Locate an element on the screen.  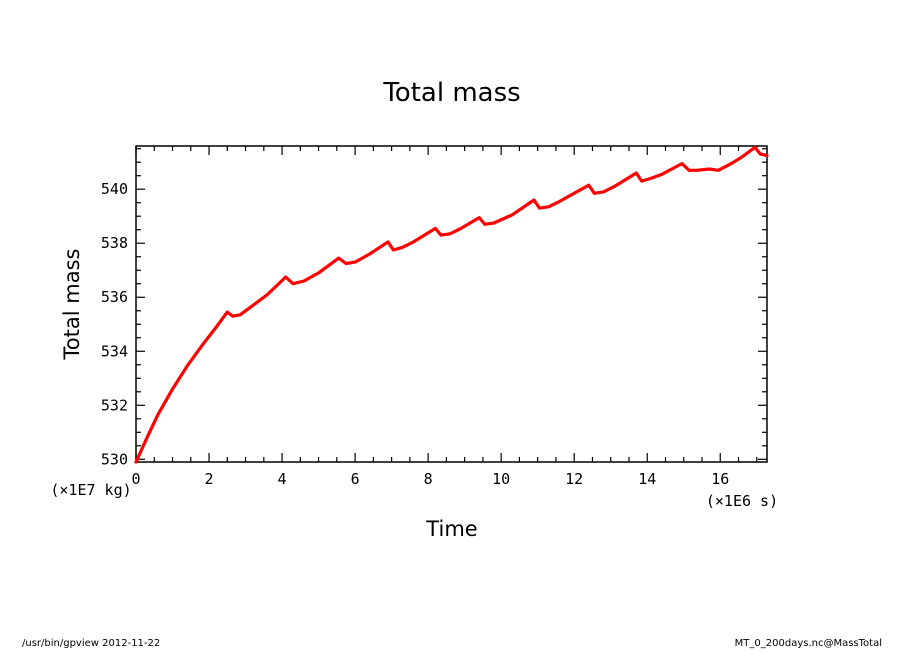
x-axis-tick-labels: 0 2 4 6 8 10 12 14 16 is located at coordinates (430, 479).